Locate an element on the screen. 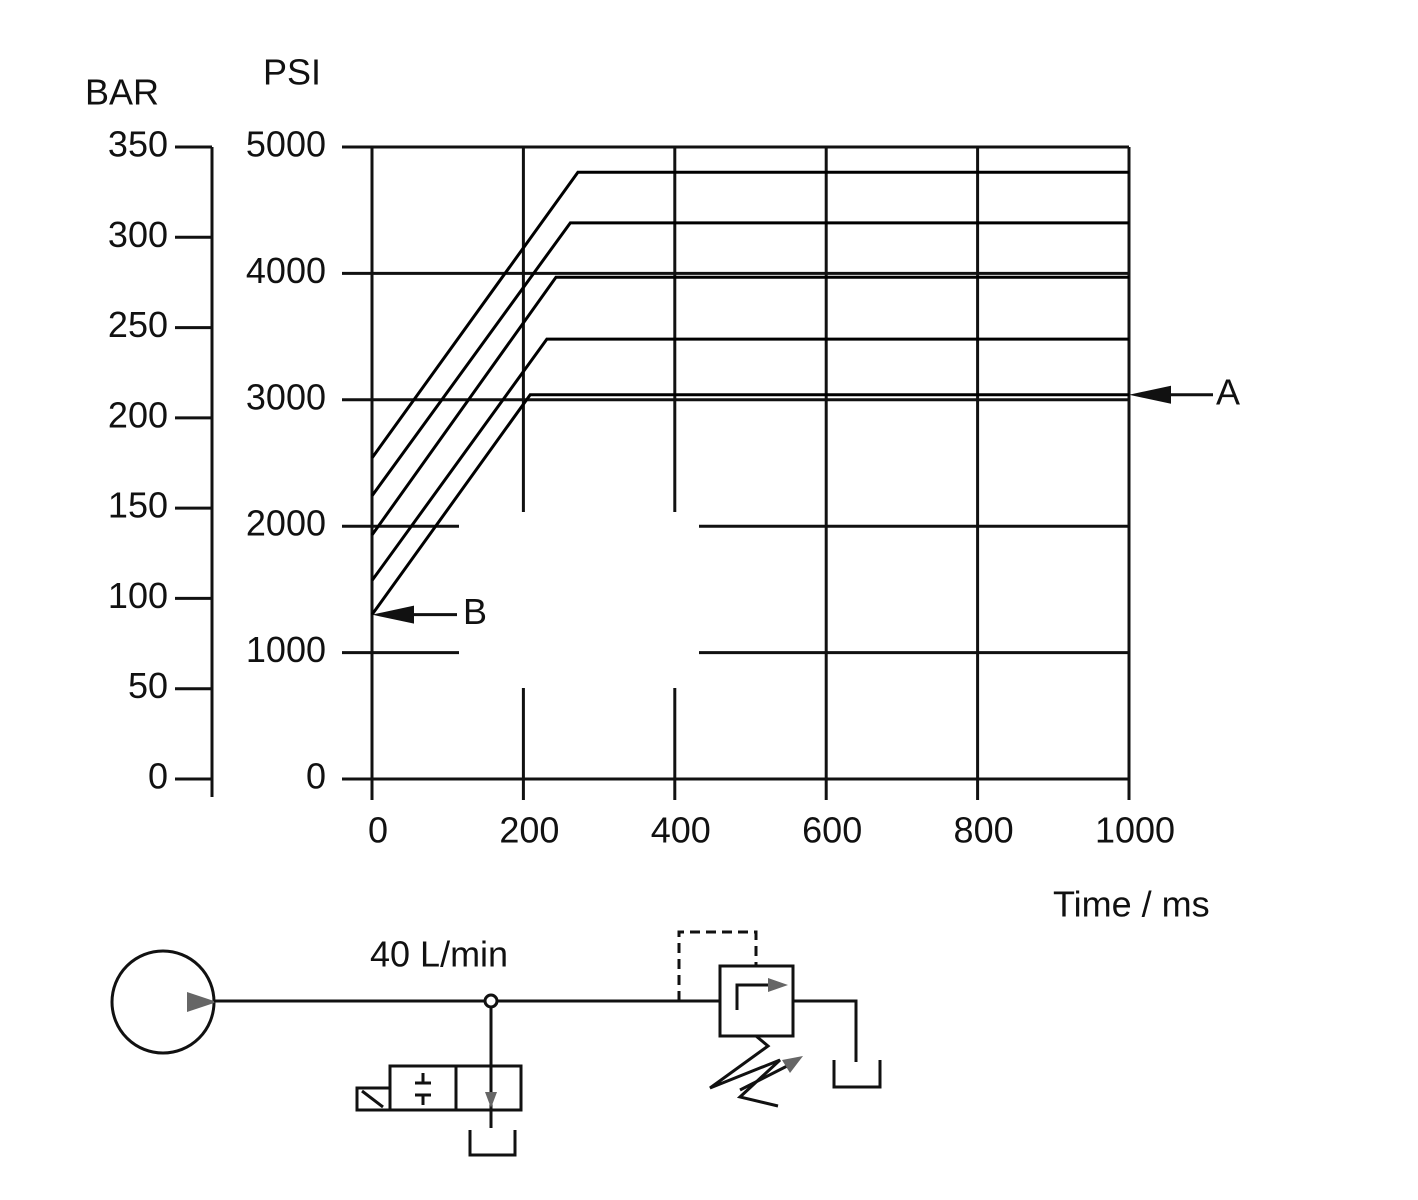 This screenshot has width=1418, height=1200. y-tick-label: 3000 is located at coordinates (286, 396).